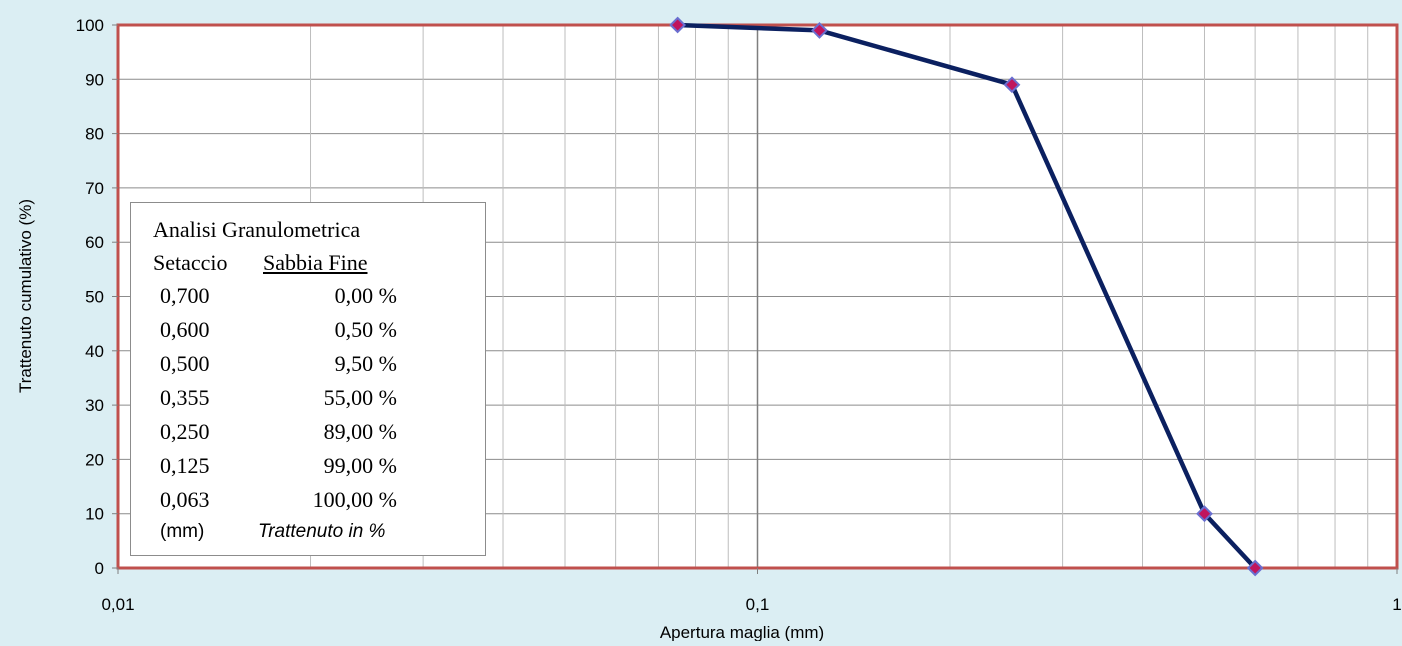  Describe the element at coordinates (94, 514) in the screenshot. I see `y-tick-label: 10` at that location.